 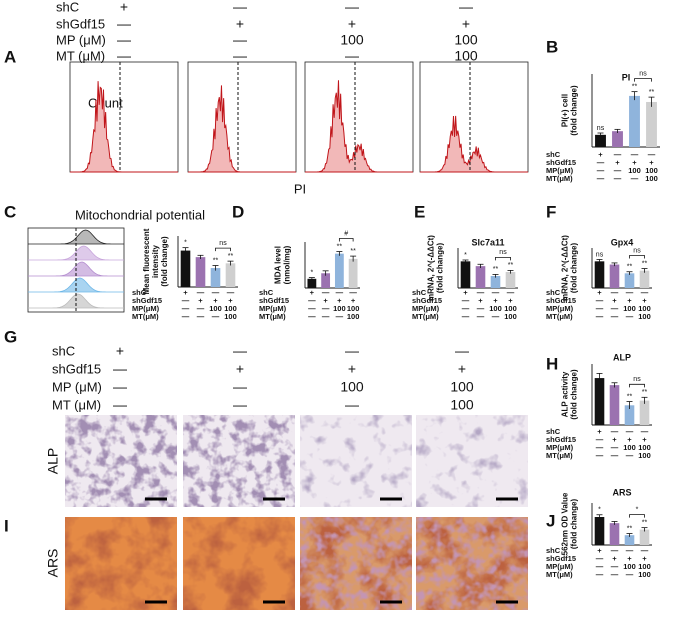 What do you see at coordinates (550, 520) in the screenshot?
I see `panel-label: J` at bounding box center [550, 520].